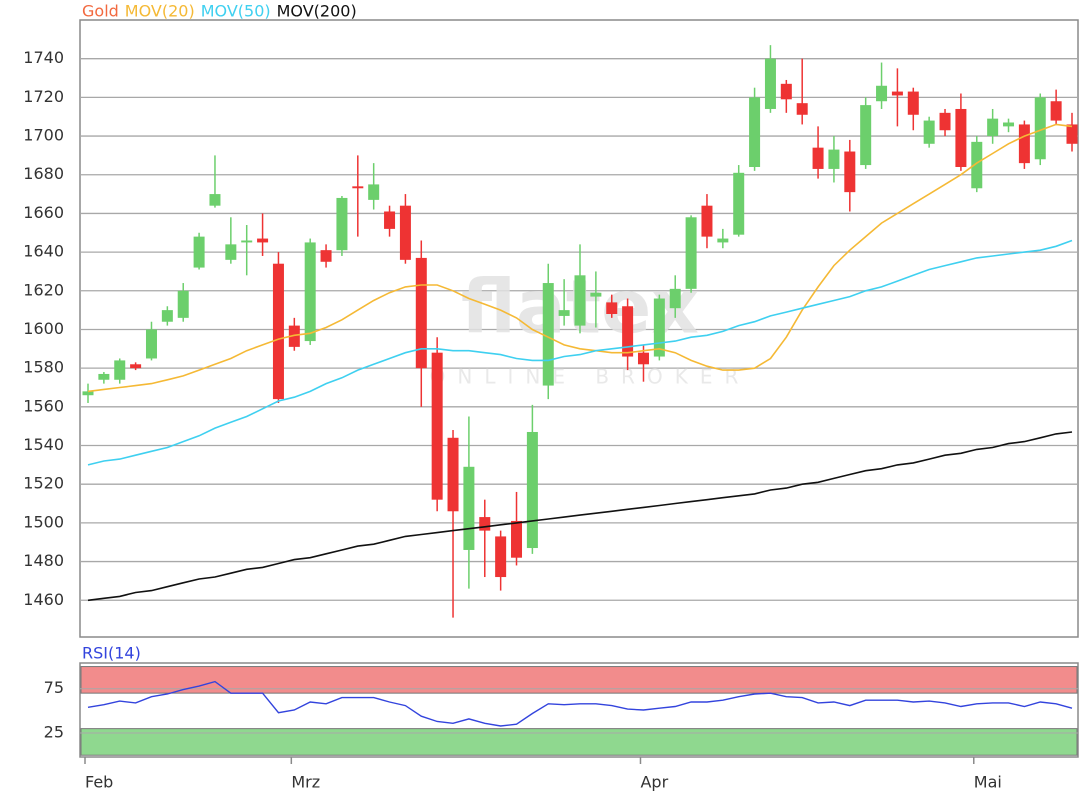 Image resolution: width=1080 pixels, height=800 pixels. What do you see at coordinates (54, 687) in the screenshot?
I see `y-tick-label: 75` at bounding box center [54, 687].